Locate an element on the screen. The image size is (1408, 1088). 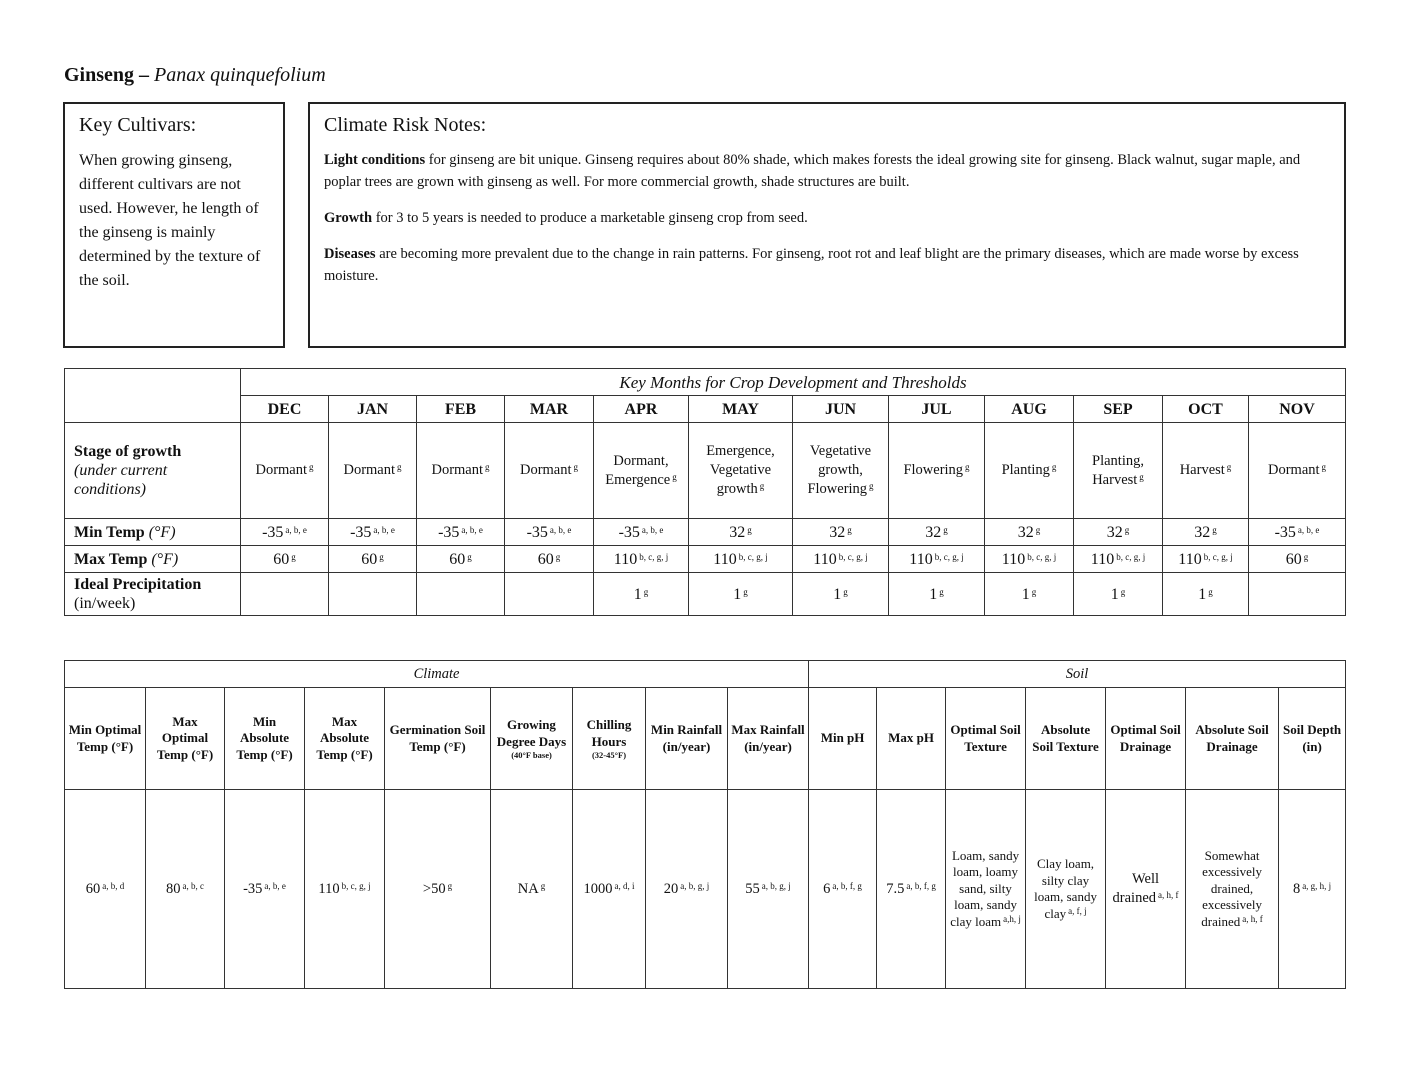
column-header: Min Rainfall (in/year) is located at coordinates (686, 738).